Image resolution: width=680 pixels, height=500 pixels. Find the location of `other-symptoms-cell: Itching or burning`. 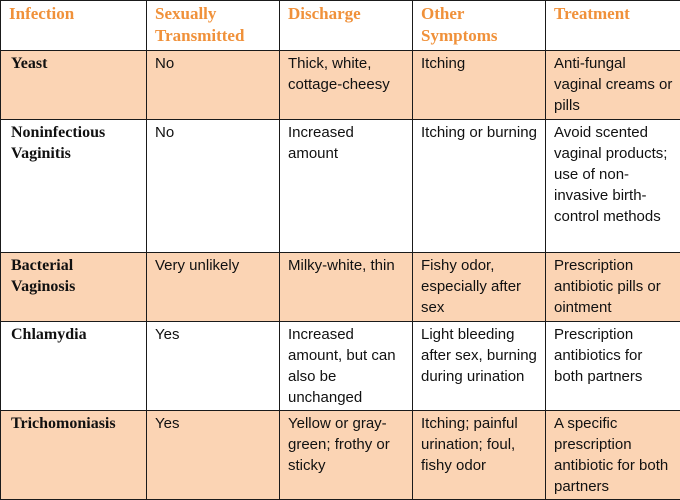

other-symptoms-cell: Itching or burning is located at coordinates (479, 186).